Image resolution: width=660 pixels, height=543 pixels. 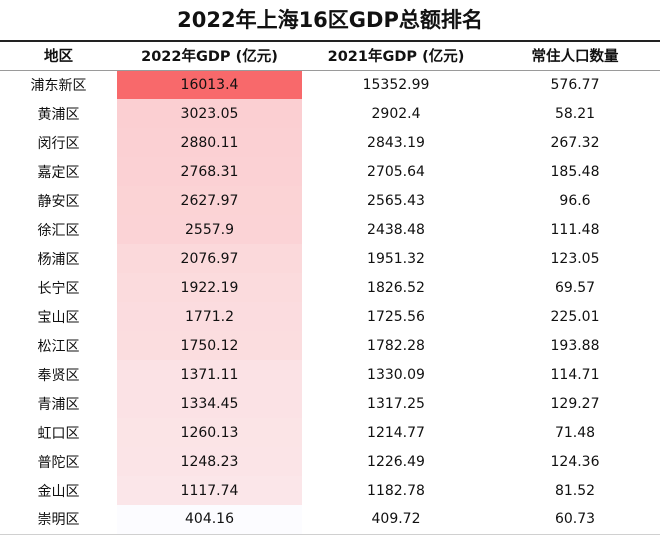 What do you see at coordinates (330, 84) in the screenshot?
I see `table-row: 浦东新区 16013.4 15352.99 576.77` at bounding box center [330, 84].